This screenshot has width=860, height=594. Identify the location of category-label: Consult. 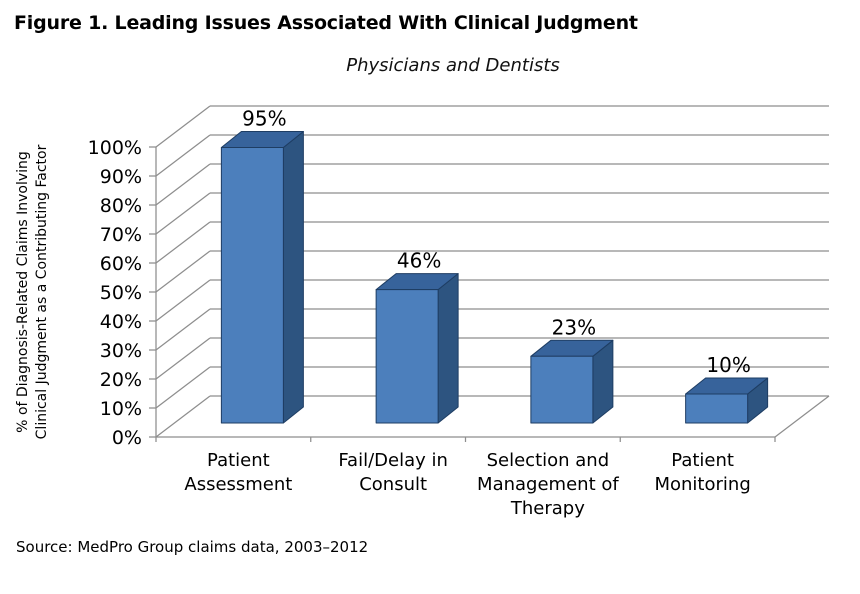
(393, 484).